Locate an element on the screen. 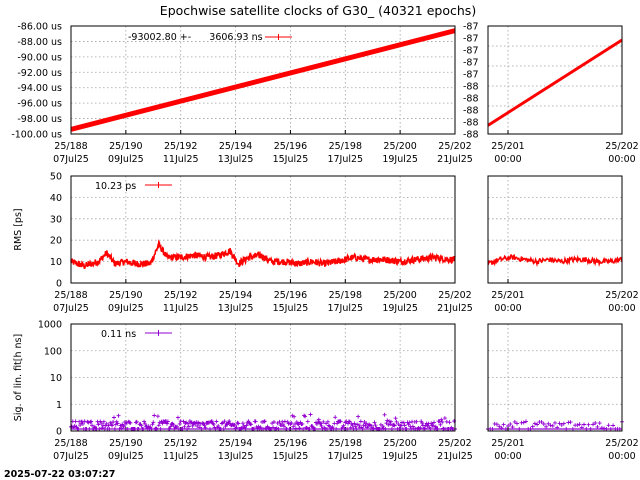 Image resolution: width=640 pixels, height=480 pixels. clock-ytick-label: -94.00 us is located at coordinates (39, 88).